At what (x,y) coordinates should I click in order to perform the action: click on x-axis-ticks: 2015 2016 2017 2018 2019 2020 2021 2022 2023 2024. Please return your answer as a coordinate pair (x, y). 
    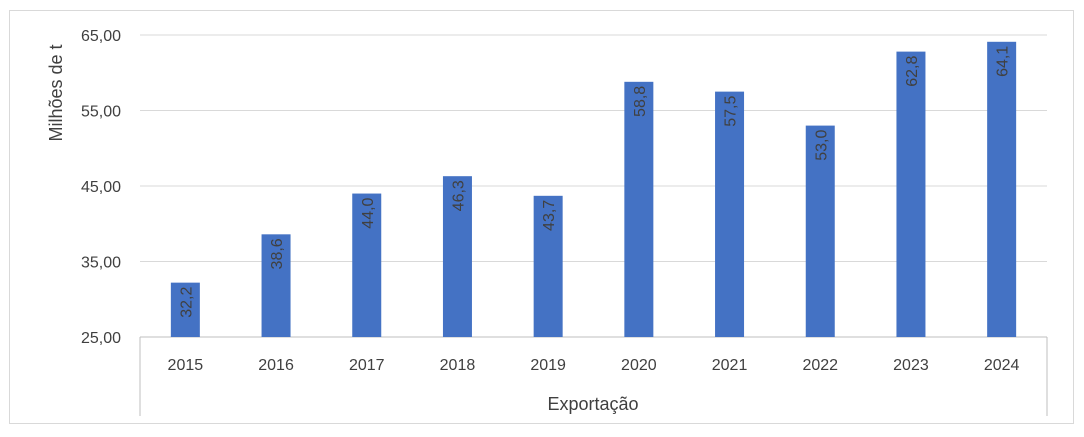
    Looking at the image, I should click on (594, 365).